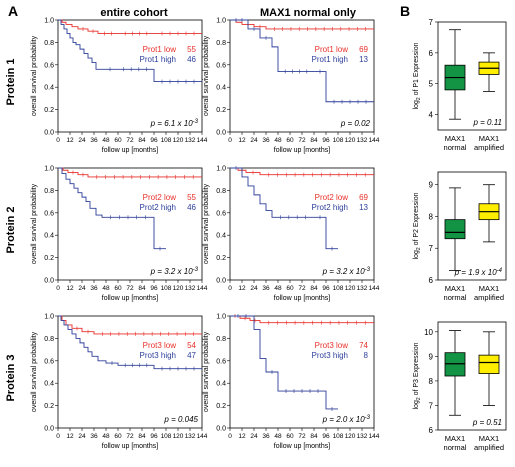  Describe the element at coordinates (191, 345) in the screenshot. I see `legend-count: 54` at that location.